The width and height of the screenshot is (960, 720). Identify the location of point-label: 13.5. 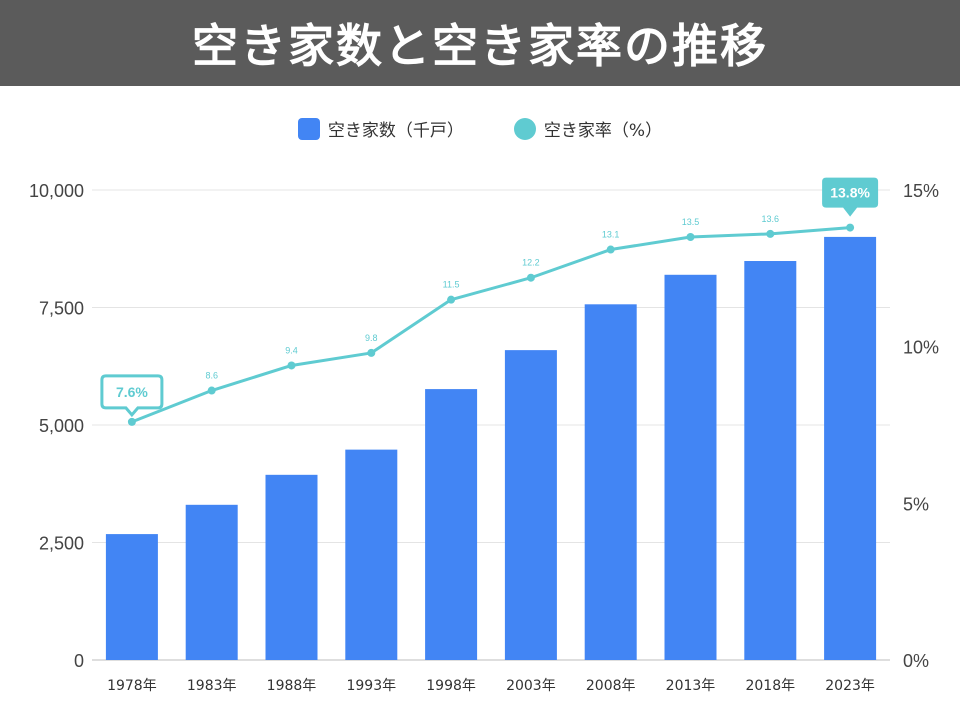
(691, 222).